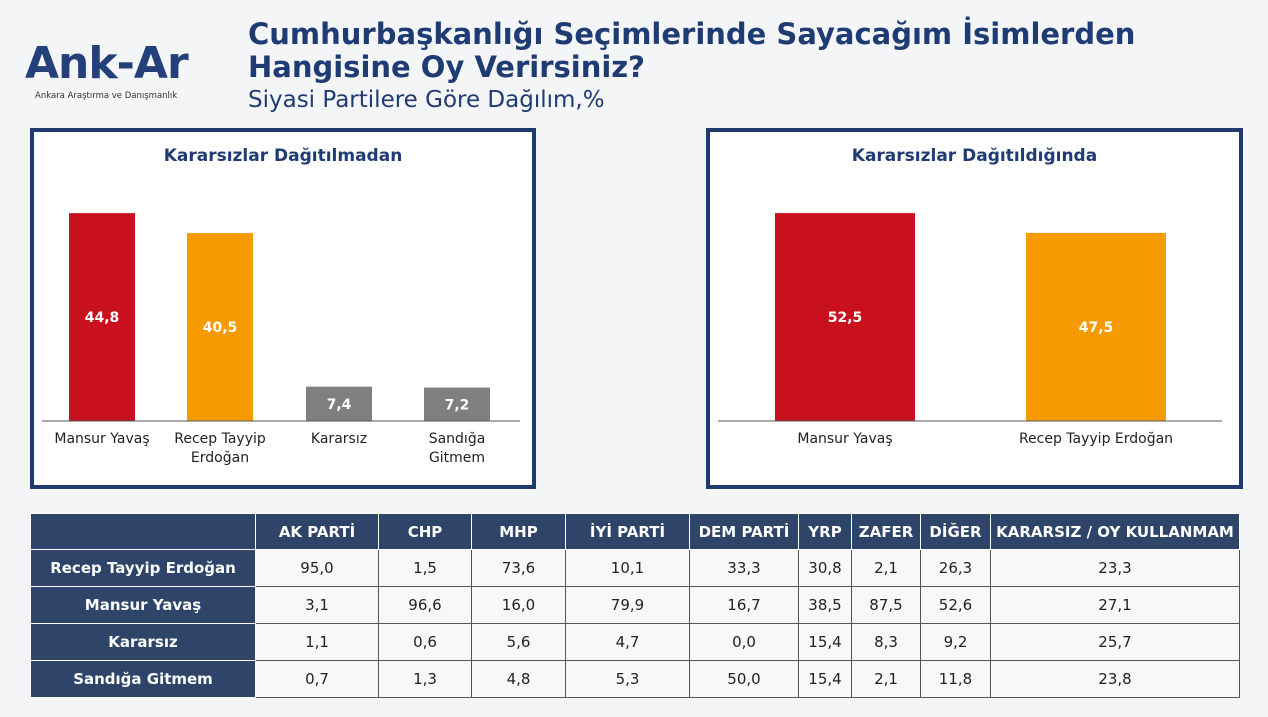 Image resolution: width=1268 pixels, height=717 pixels. I want to click on column-header: AK PARTİ, so click(317, 531).